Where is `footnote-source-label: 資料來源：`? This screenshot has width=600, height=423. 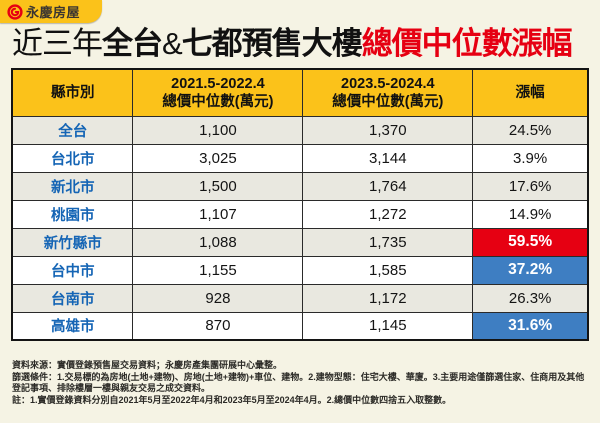
footnote-source-label: 資料來源： is located at coordinates (35, 365).